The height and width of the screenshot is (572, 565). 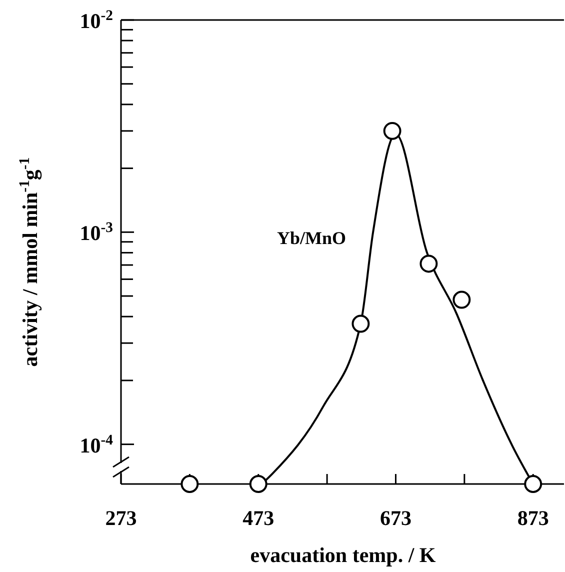 What do you see at coordinates (96, 233) in the screenshot?
I see `y-tick-label: 10$^{-3}$` at bounding box center [96, 233].